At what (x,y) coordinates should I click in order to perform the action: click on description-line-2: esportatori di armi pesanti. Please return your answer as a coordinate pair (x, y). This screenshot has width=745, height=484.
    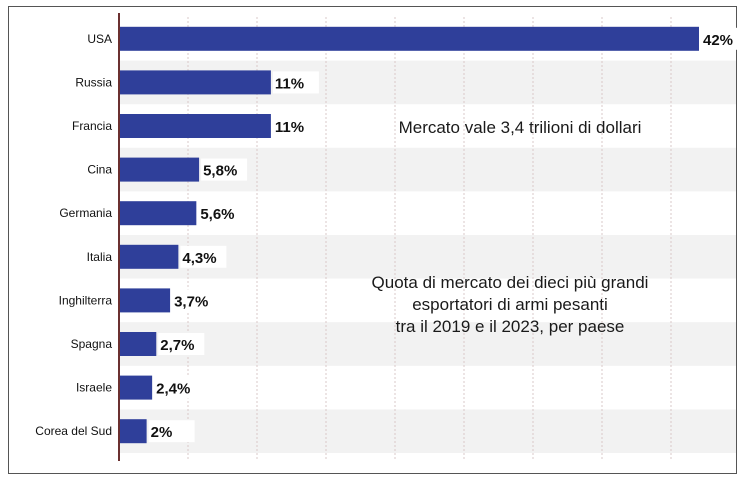
    Looking at the image, I should click on (510, 304).